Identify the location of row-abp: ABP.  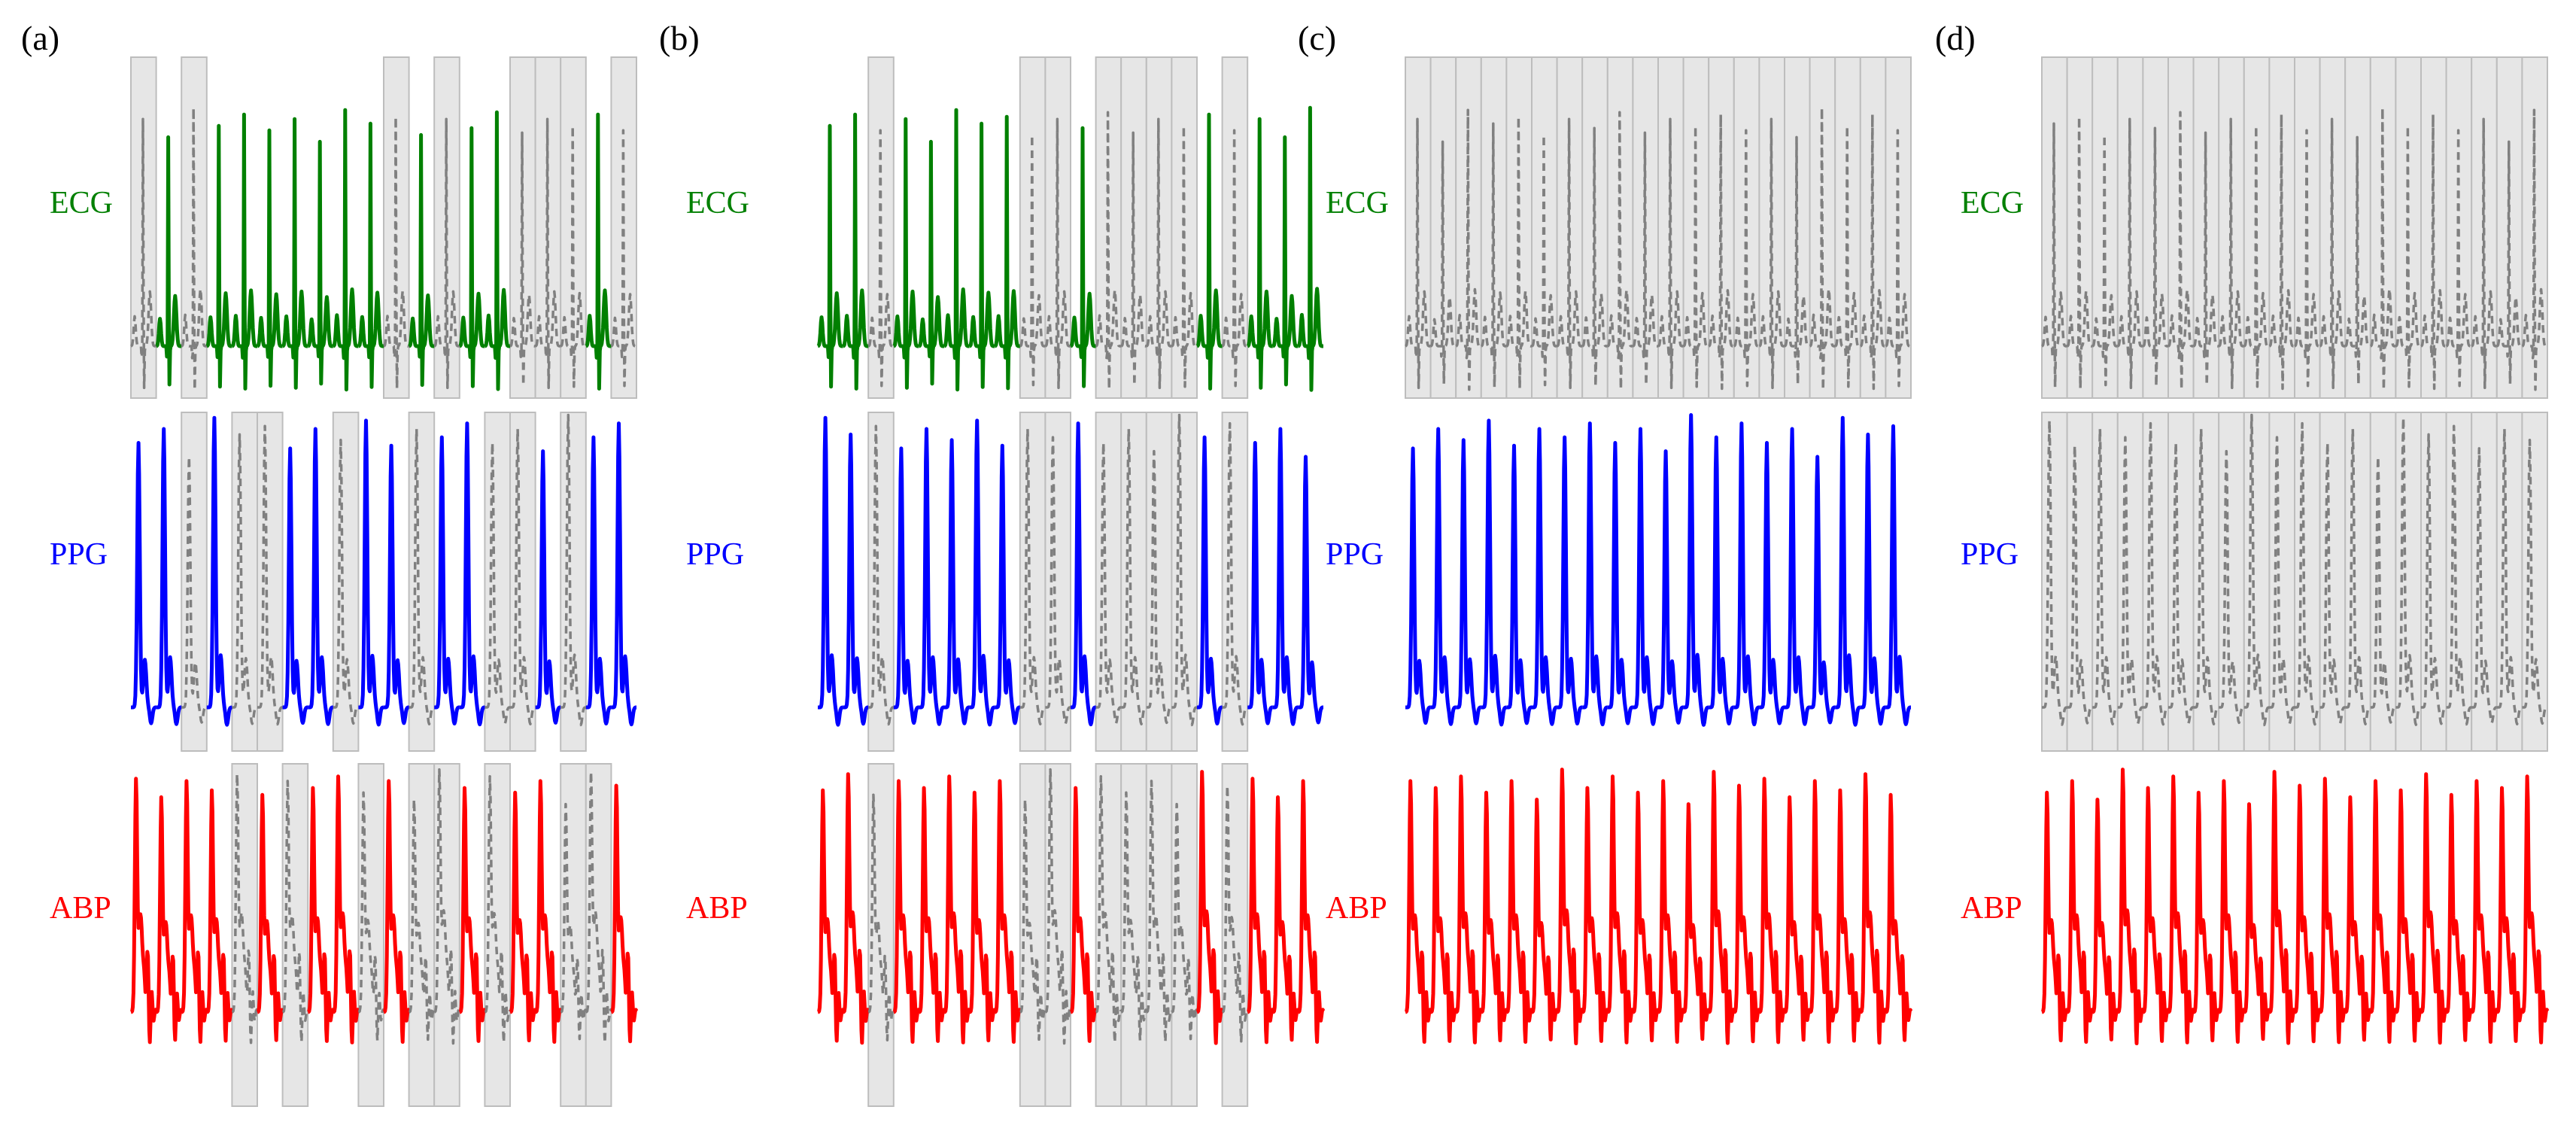
(1620, 906).